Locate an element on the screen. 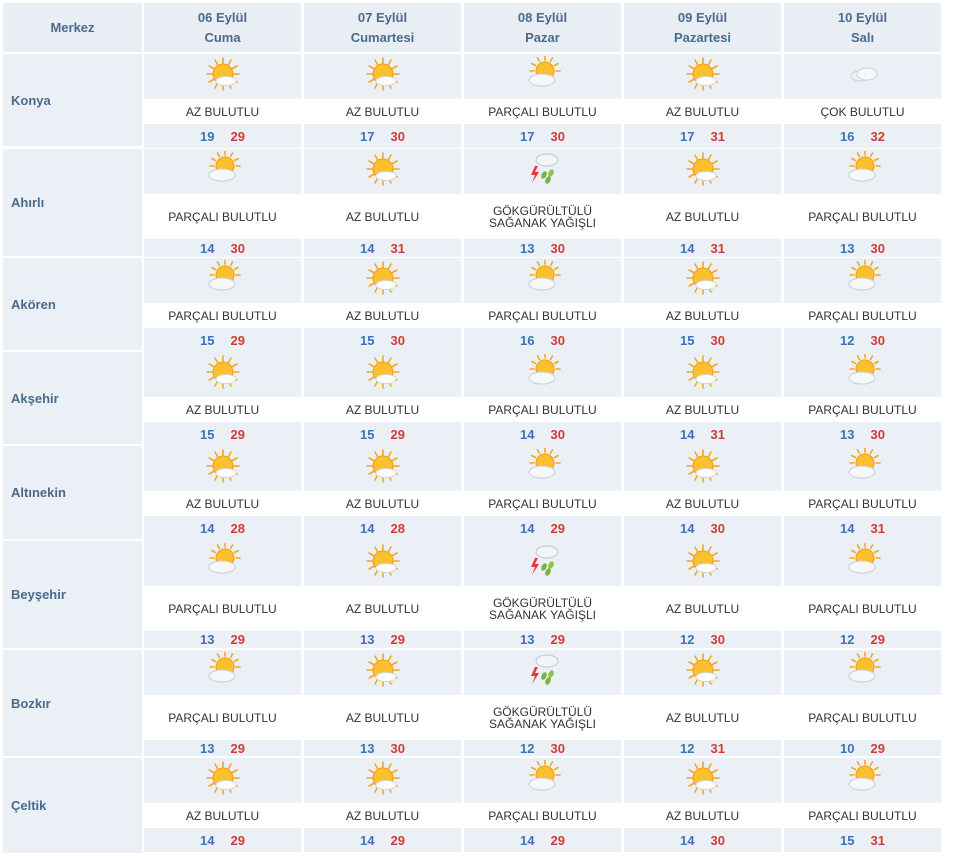 This screenshot has height=856, width=961. header-weekday: Salı is located at coordinates (862, 37).